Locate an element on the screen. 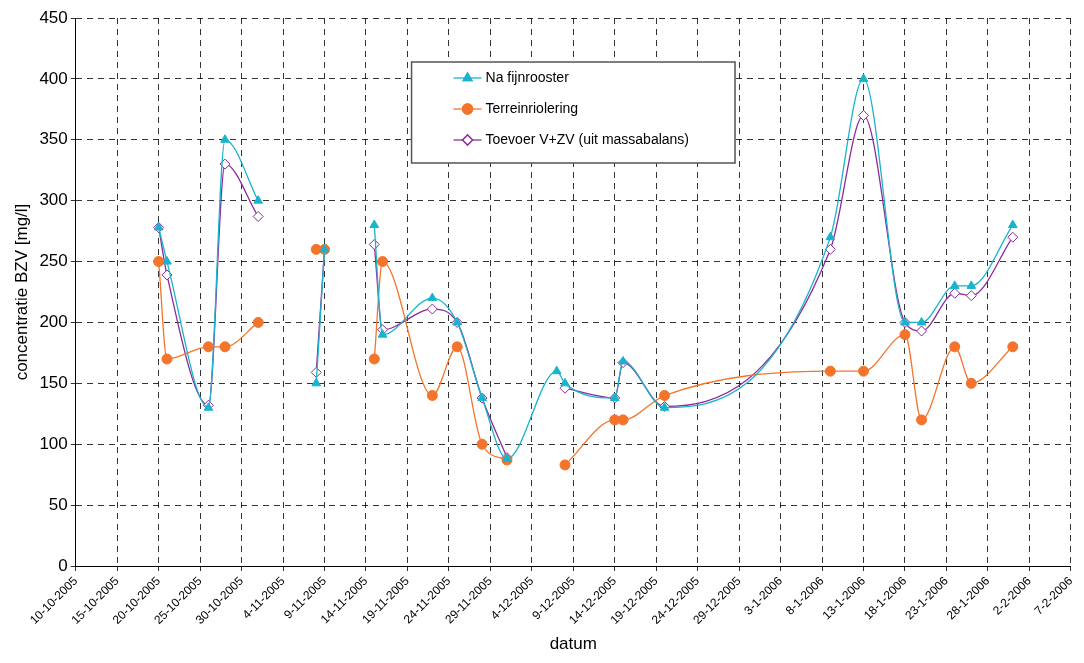  y-tick-label: 150 is located at coordinates (53, 383).